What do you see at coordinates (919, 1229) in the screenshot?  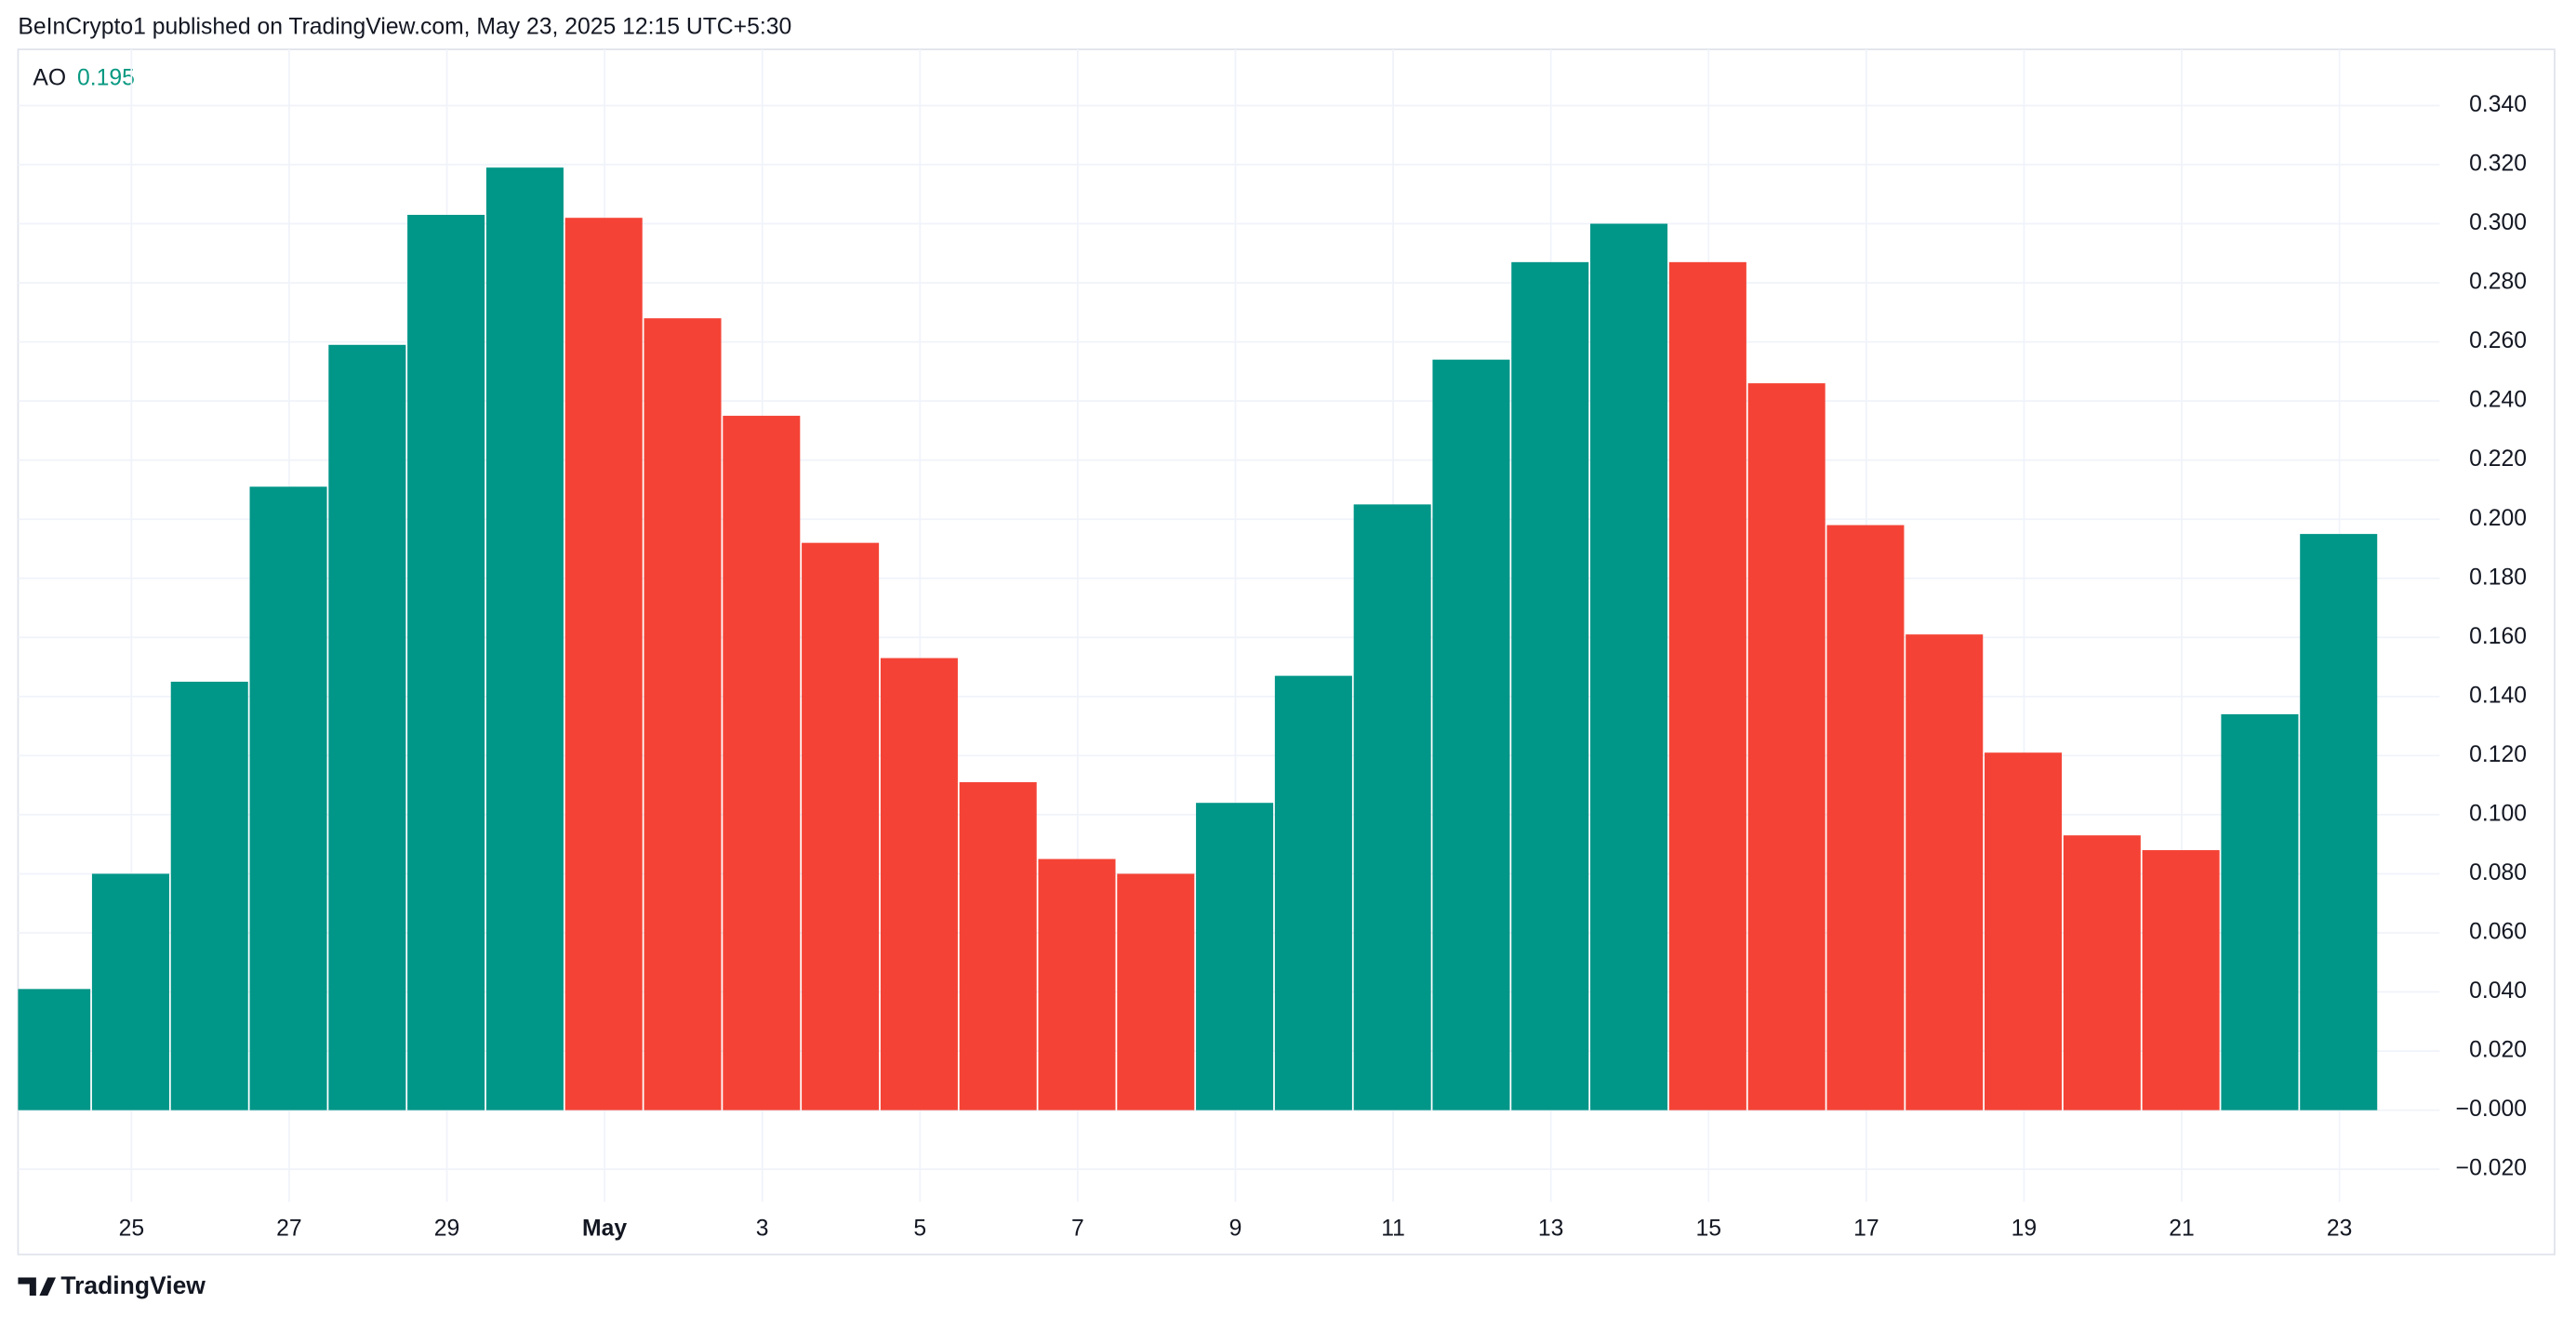 I see `x-tick-label: 5` at bounding box center [919, 1229].